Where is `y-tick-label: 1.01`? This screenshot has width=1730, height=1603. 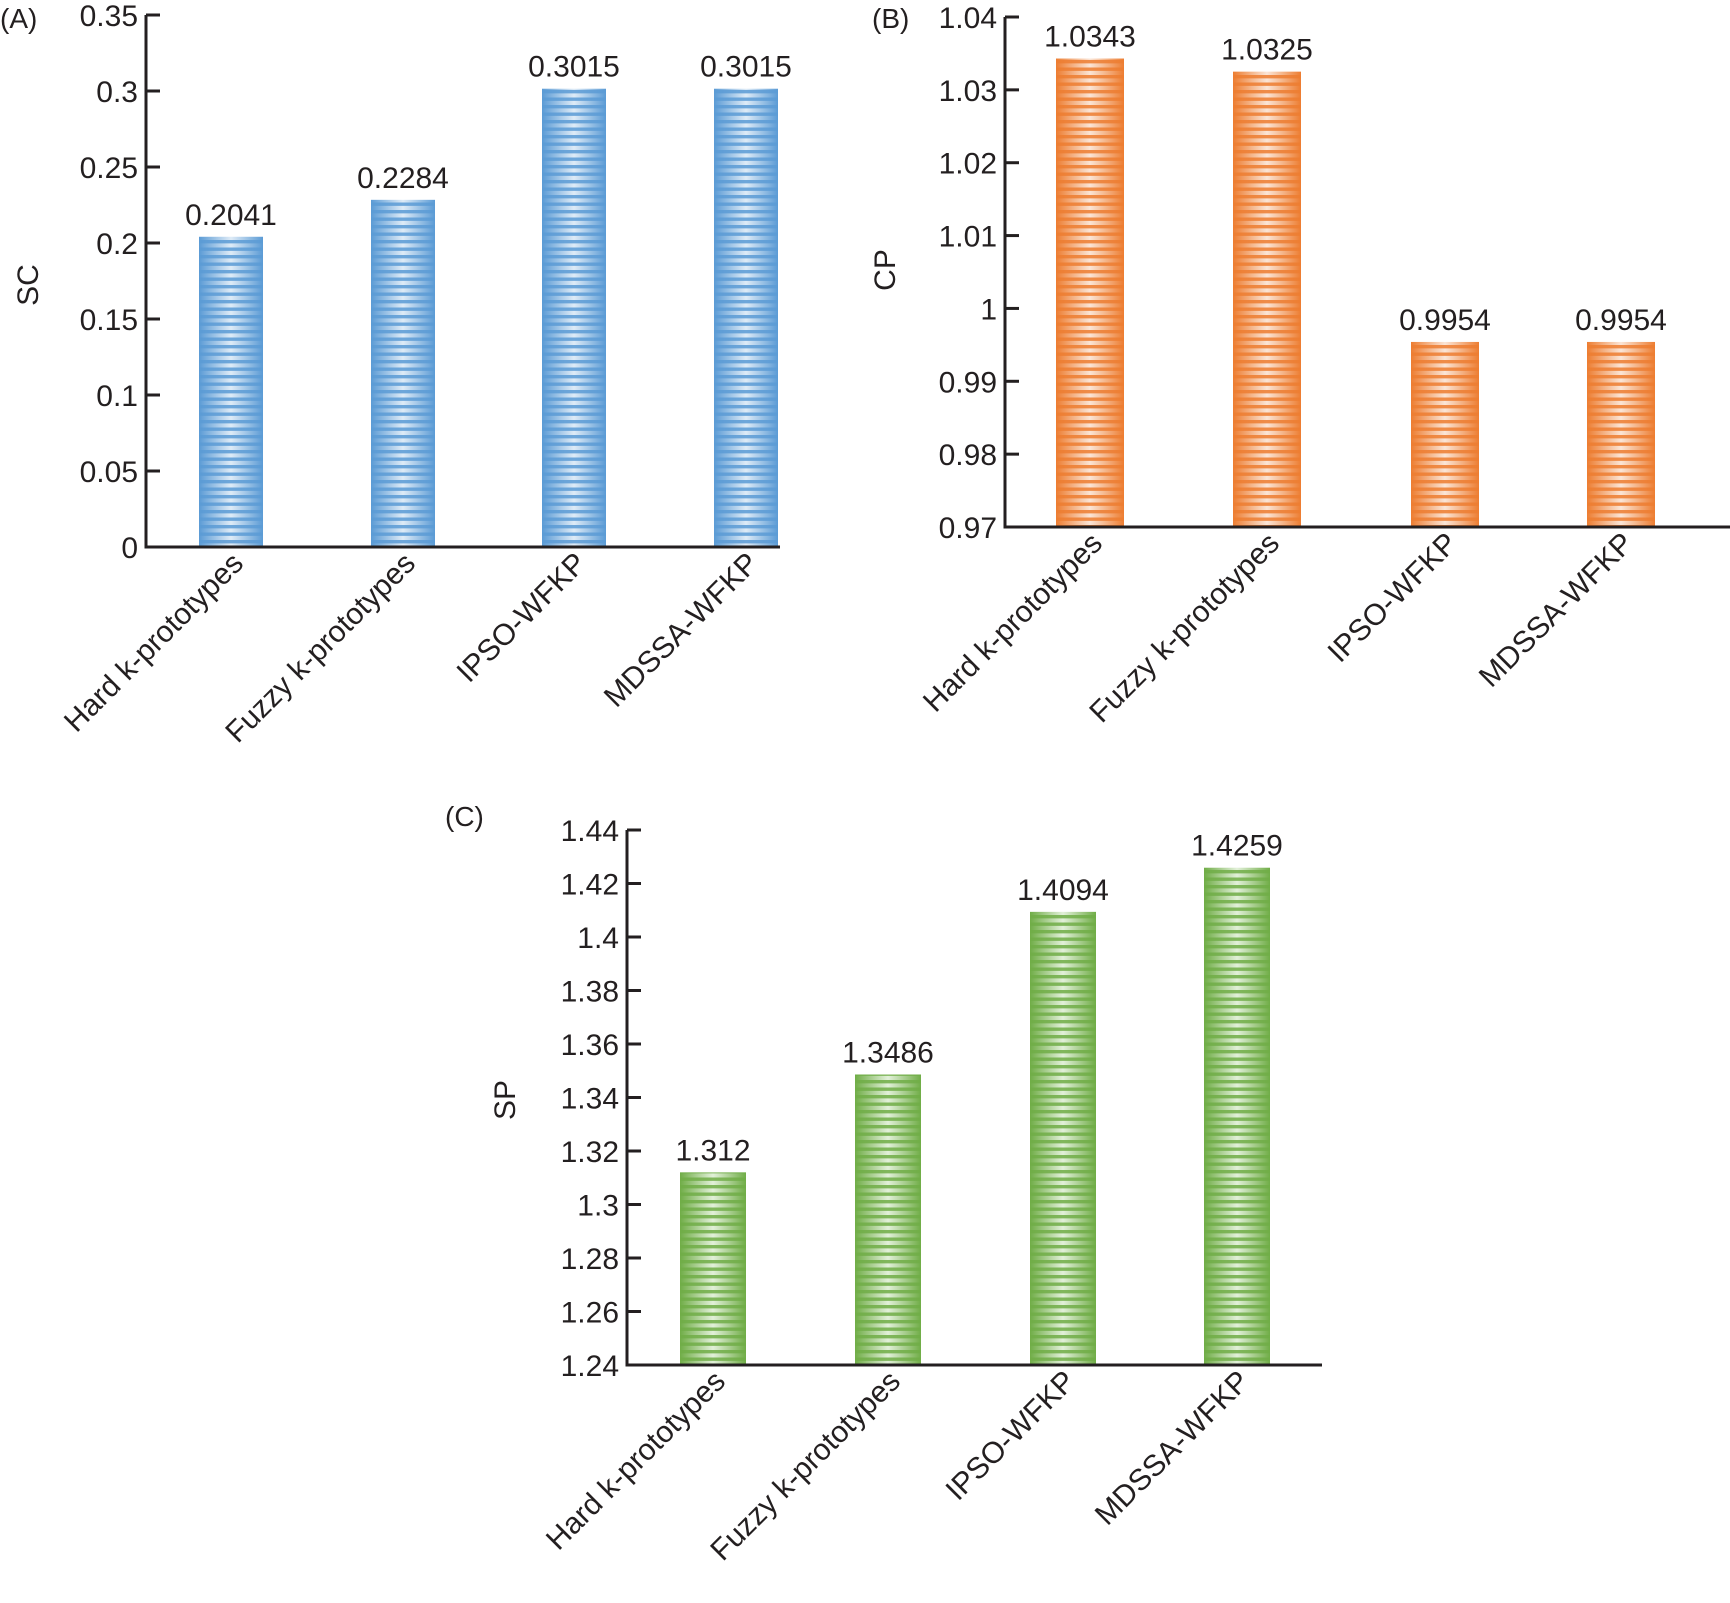
y-tick-label: 1.01 is located at coordinates (968, 237).